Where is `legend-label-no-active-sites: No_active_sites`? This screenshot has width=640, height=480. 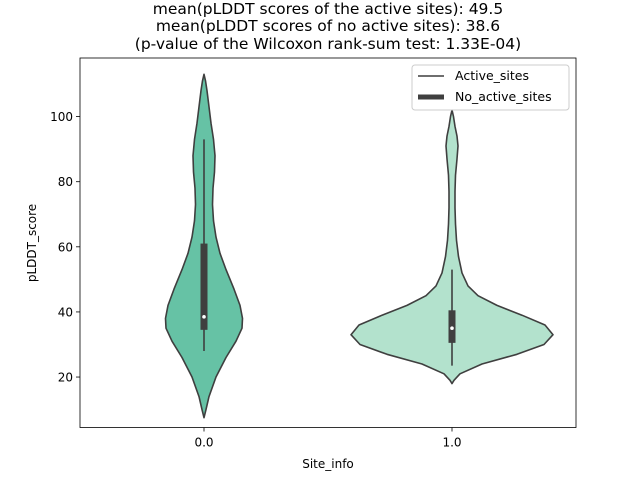
legend-label-no-active-sites: No_active_sites is located at coordinates (503, 96).